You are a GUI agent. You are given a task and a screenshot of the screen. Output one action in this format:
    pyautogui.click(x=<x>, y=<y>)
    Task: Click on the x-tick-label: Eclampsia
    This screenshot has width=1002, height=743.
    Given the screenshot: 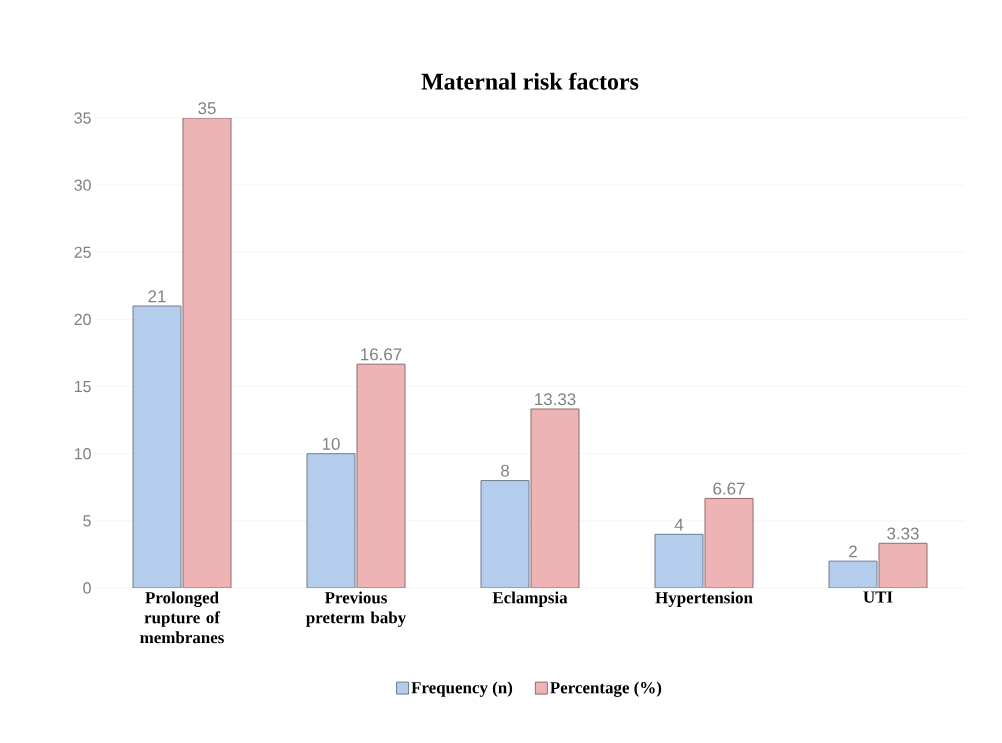 What is the action you would take?
    pyautogui.click(x=530, y=599)
    